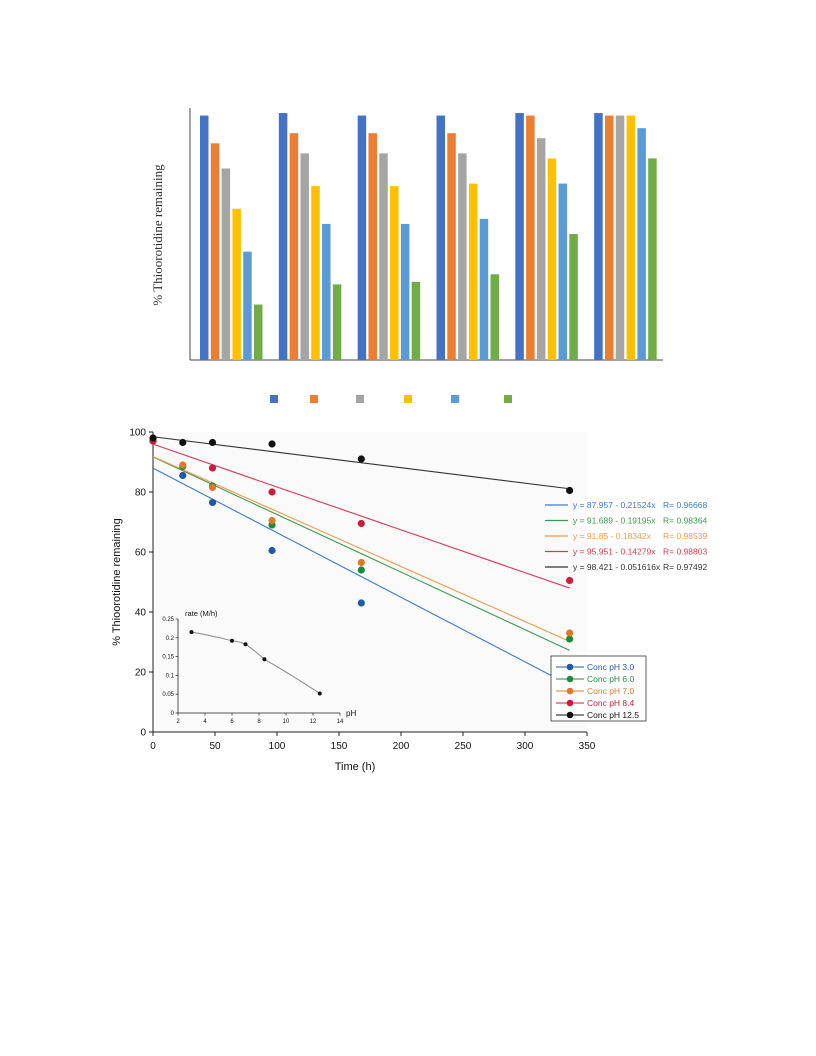 The image size is (816, 1056). I want to click on inset-x-tick-label: 12, so click(313, 722).